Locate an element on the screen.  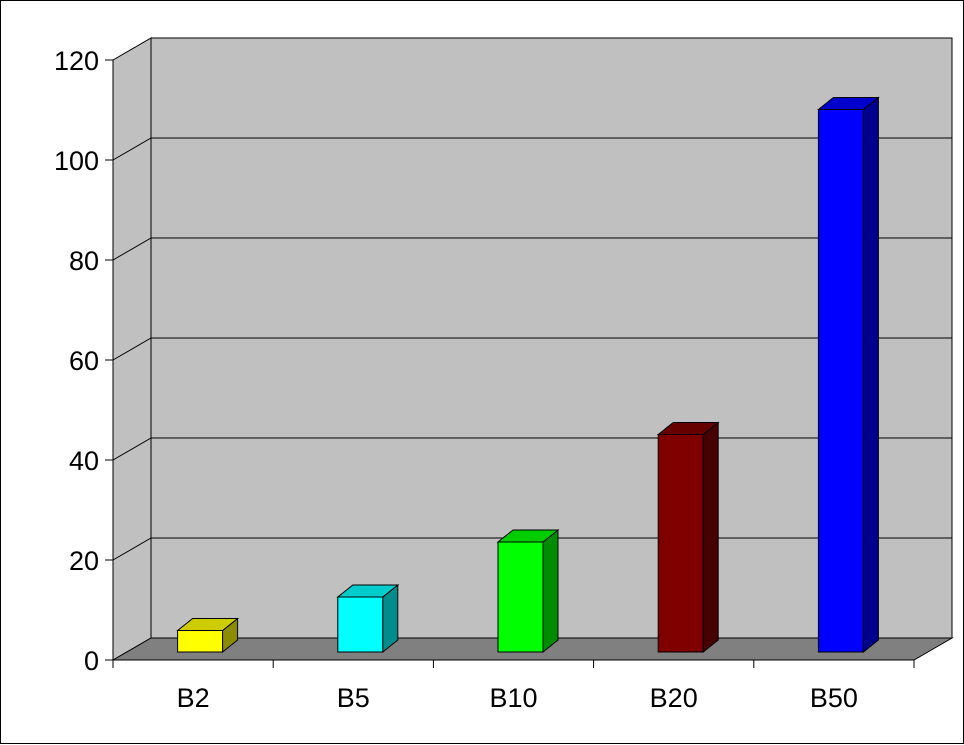
bar-B5 is located at coordinates (368, 618).